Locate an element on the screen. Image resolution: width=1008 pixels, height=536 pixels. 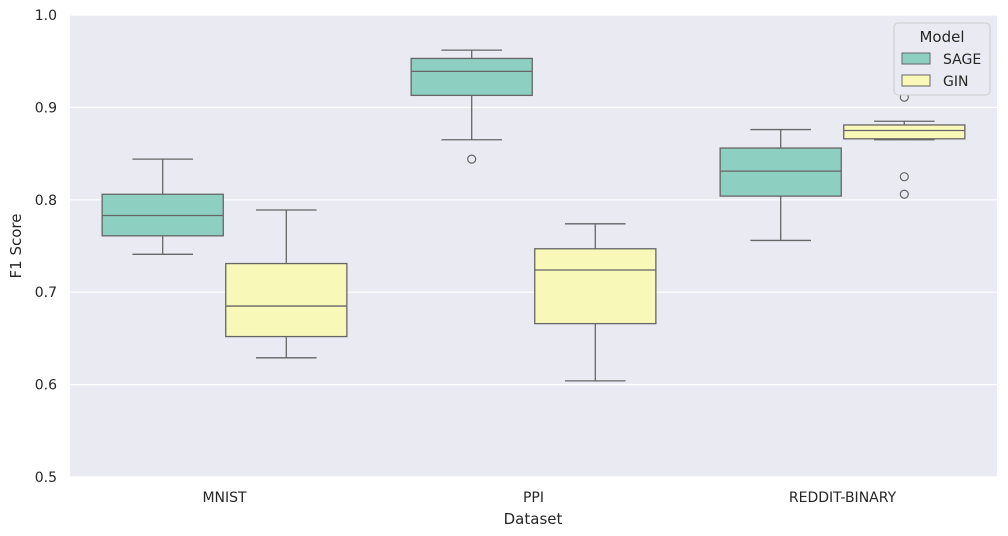
y-axis-label: F1 Score is located at coordinates (16, 246).